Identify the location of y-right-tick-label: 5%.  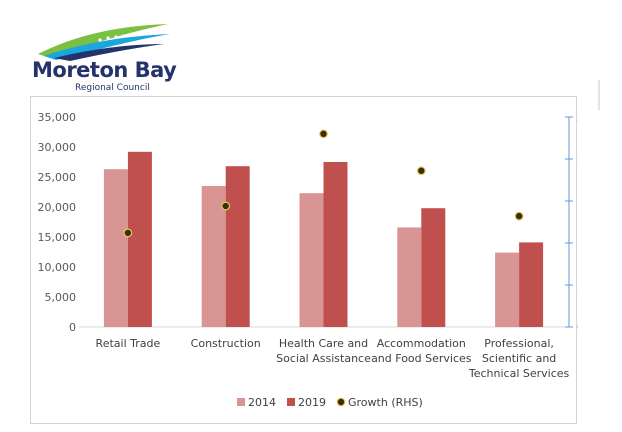
(577, 285).